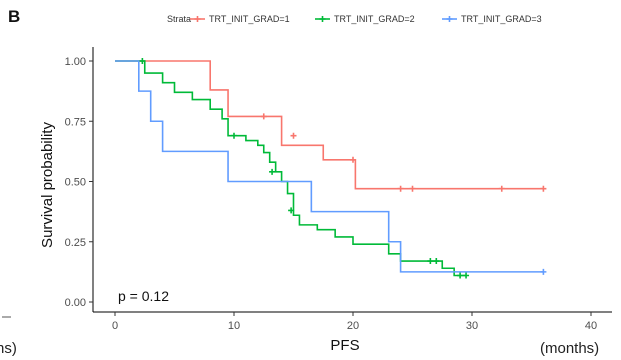 Image resolution: width=621 pixels, height=360 pixels. Describe the element at coordinates (75, 183) in the screenshot. I see `y-tick-label: 0.50` at that location.